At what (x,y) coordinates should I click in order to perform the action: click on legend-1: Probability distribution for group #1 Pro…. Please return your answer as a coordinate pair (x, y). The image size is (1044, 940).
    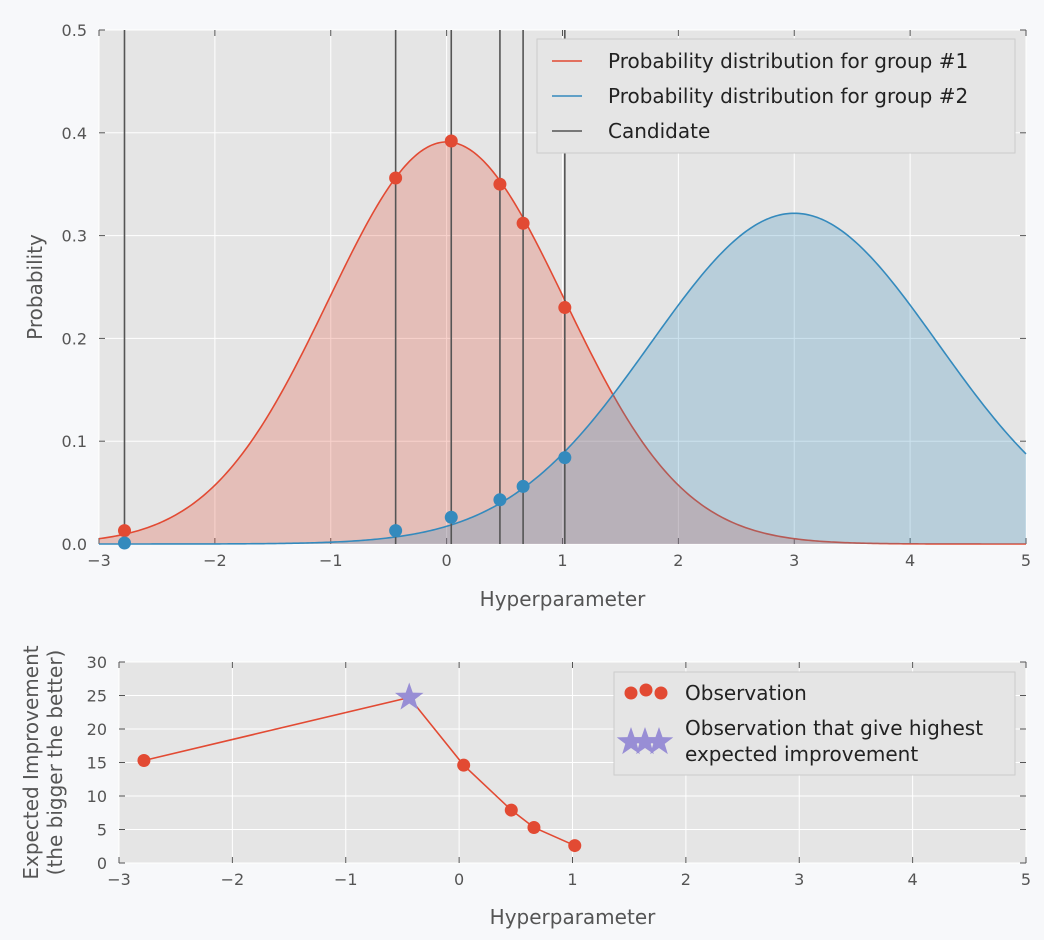
    Looking at the image, I should click on (776, 96).